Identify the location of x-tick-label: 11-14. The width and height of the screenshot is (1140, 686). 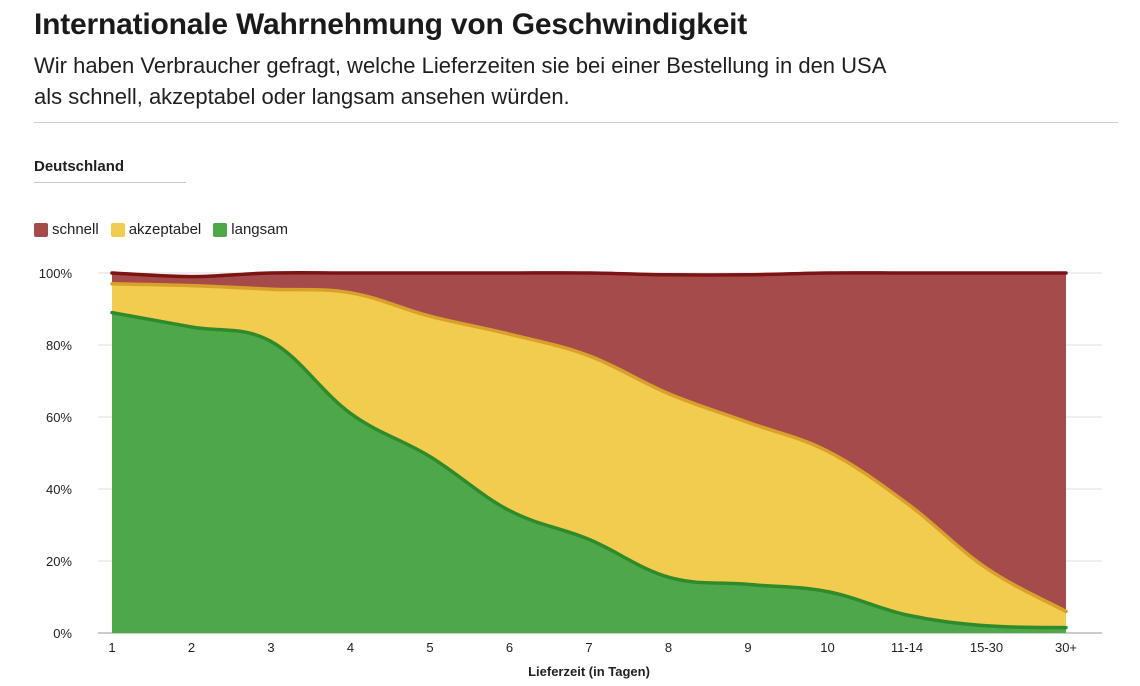
(907, 647).